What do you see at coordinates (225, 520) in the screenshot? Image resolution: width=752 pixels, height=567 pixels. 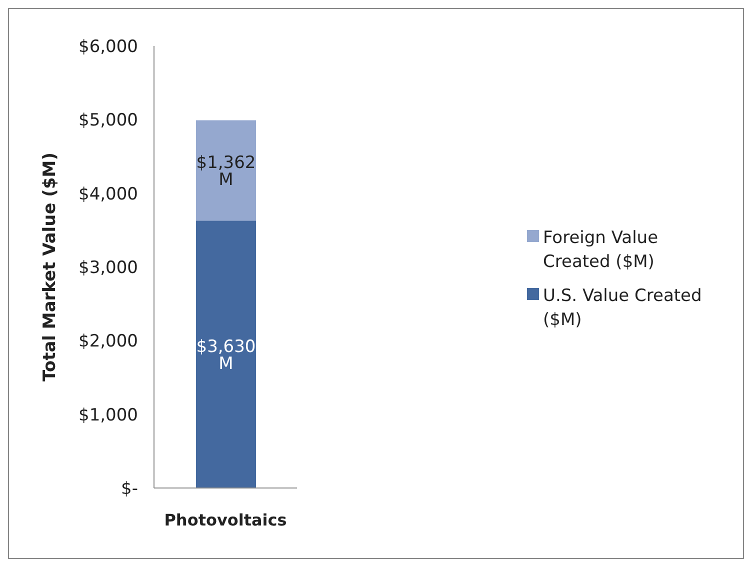 I see `x-tick-label: Photovoltaics` at bounding box center [225, 520].